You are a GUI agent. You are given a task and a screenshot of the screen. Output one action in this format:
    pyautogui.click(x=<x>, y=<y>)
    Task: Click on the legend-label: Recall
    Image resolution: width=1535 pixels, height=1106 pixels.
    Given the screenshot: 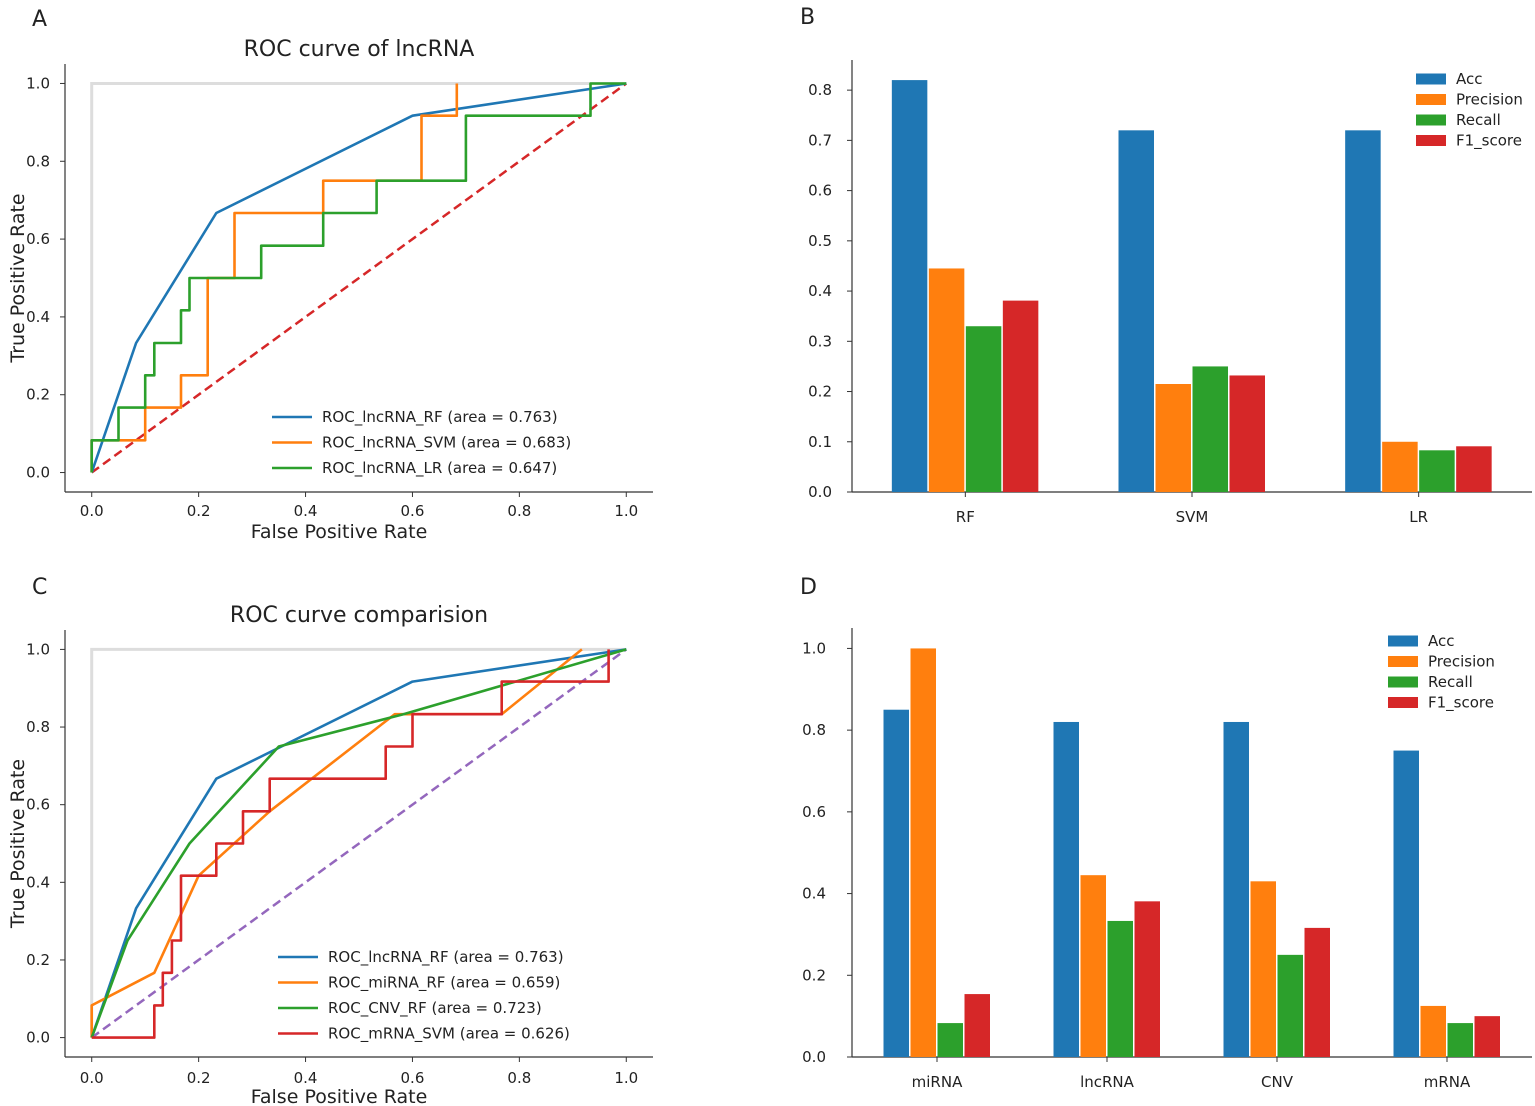 What is the action you would take?
    pyautogui.click(x=1450, y=682)
    